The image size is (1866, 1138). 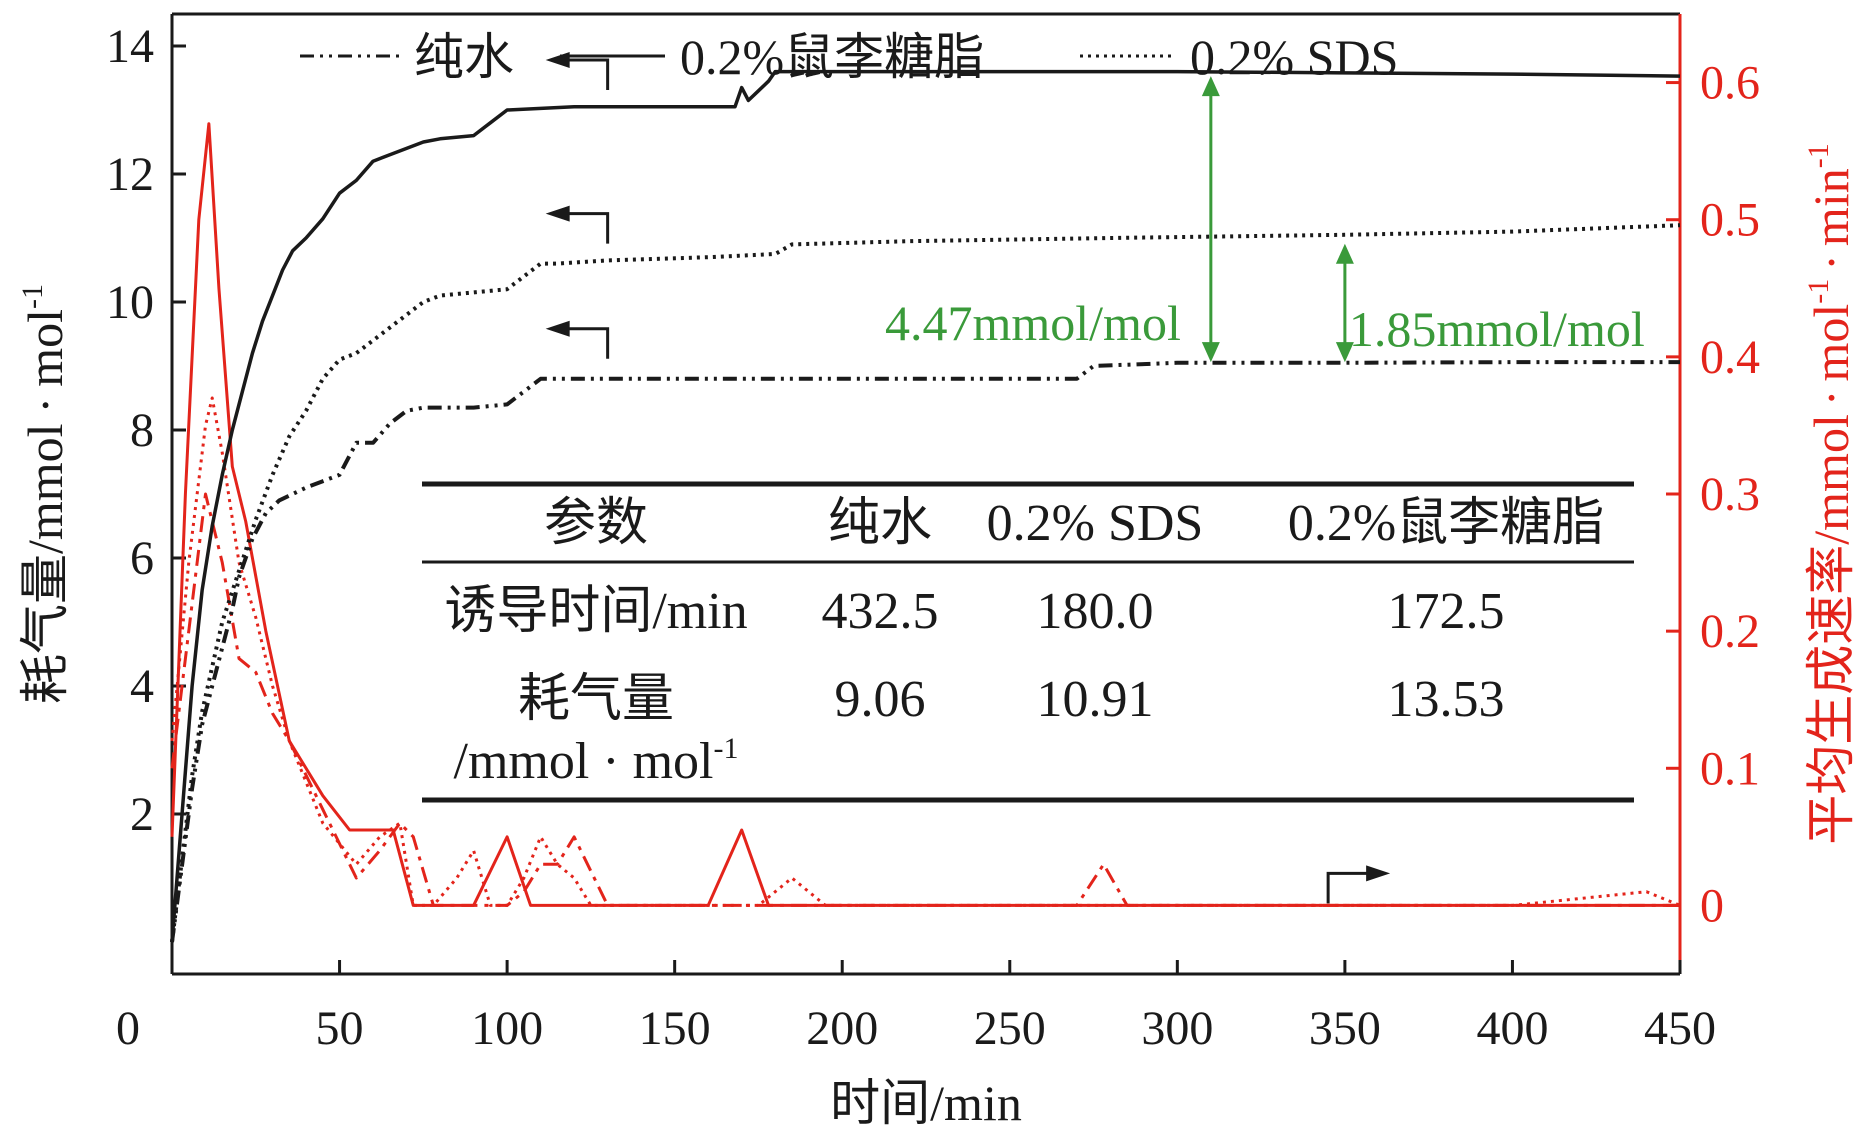 I want to click on x-tick-label: 100, so click(x=507, y=1028).